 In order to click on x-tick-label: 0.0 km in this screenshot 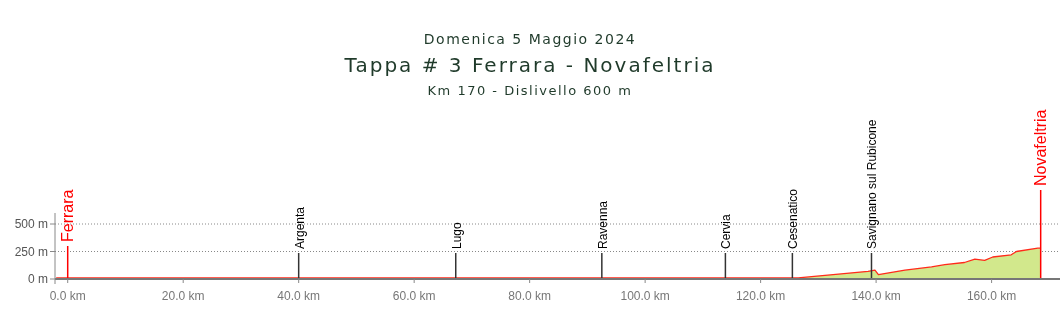, I will do `click(67, 296)`.